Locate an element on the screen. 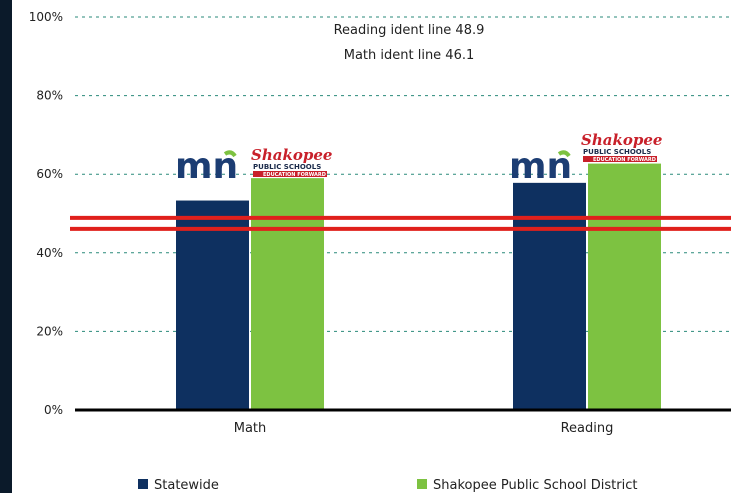  annotation-math-ident: Math ident line 46.1 is located at coordinates (409, 55).